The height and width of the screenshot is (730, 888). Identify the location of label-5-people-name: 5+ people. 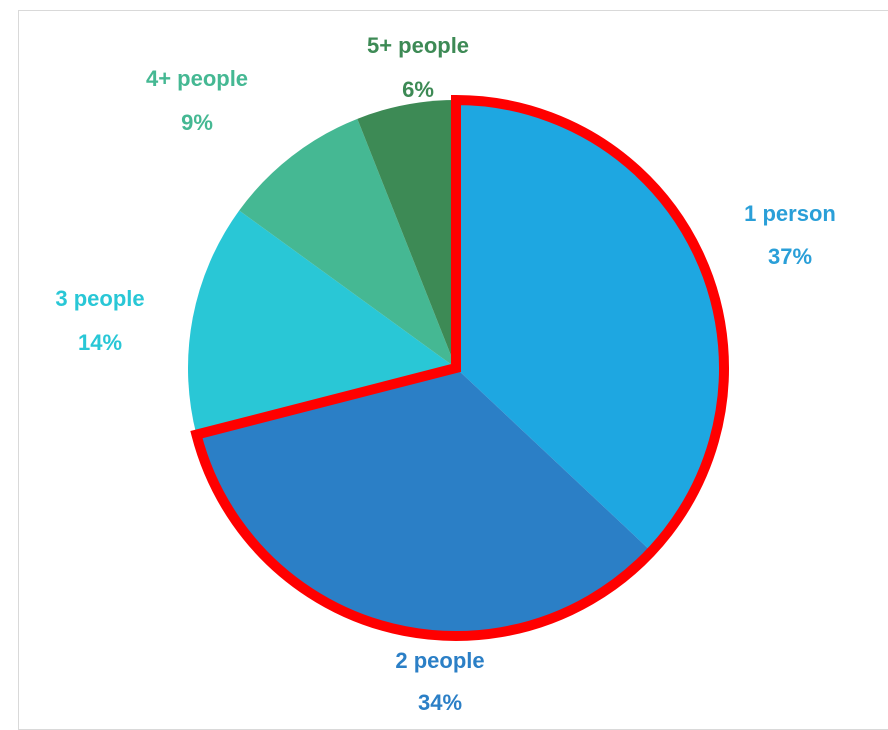
(418, 45).